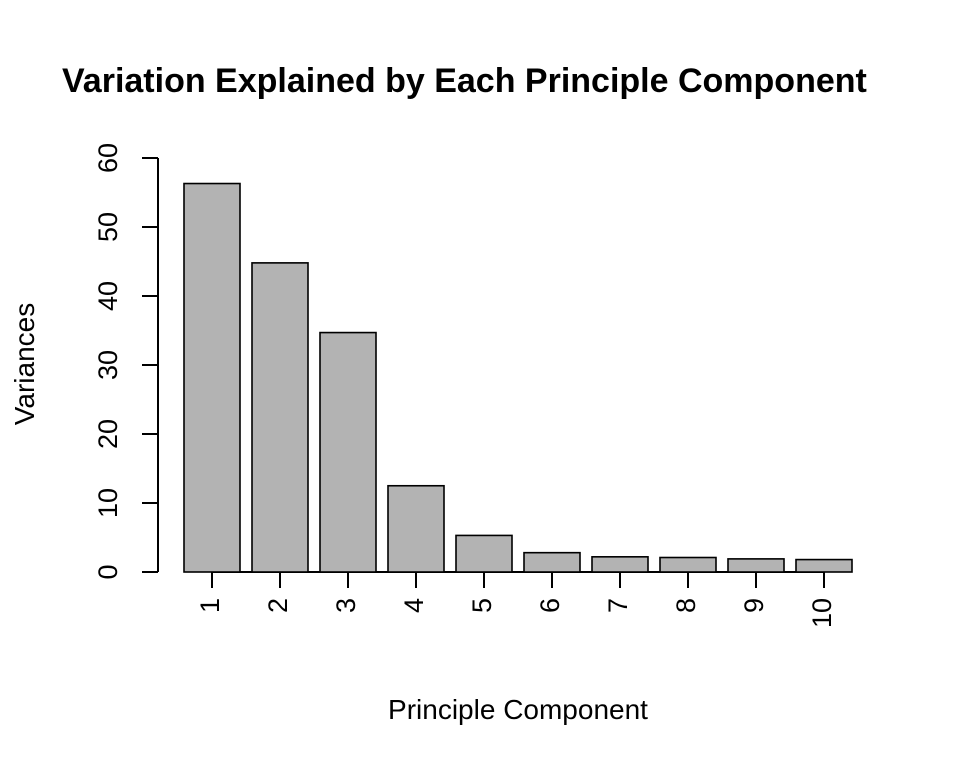 This screenshot has width=960, height=768. I want to click on y-tick-label: 20, so click(108, 434).